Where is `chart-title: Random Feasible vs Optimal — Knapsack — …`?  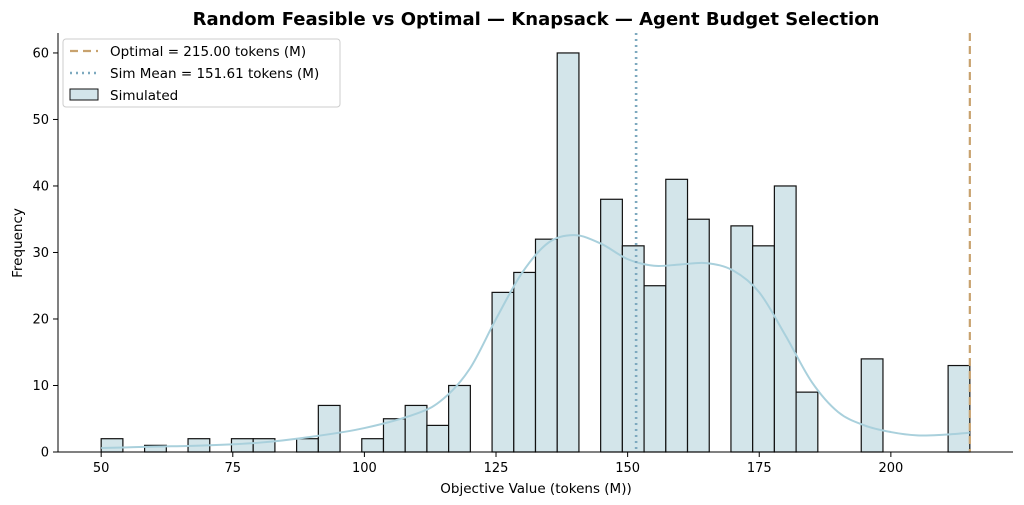
chart-title: Random Feasible vs Optimal — Knapsack — … is located at coordinates (536, 19).